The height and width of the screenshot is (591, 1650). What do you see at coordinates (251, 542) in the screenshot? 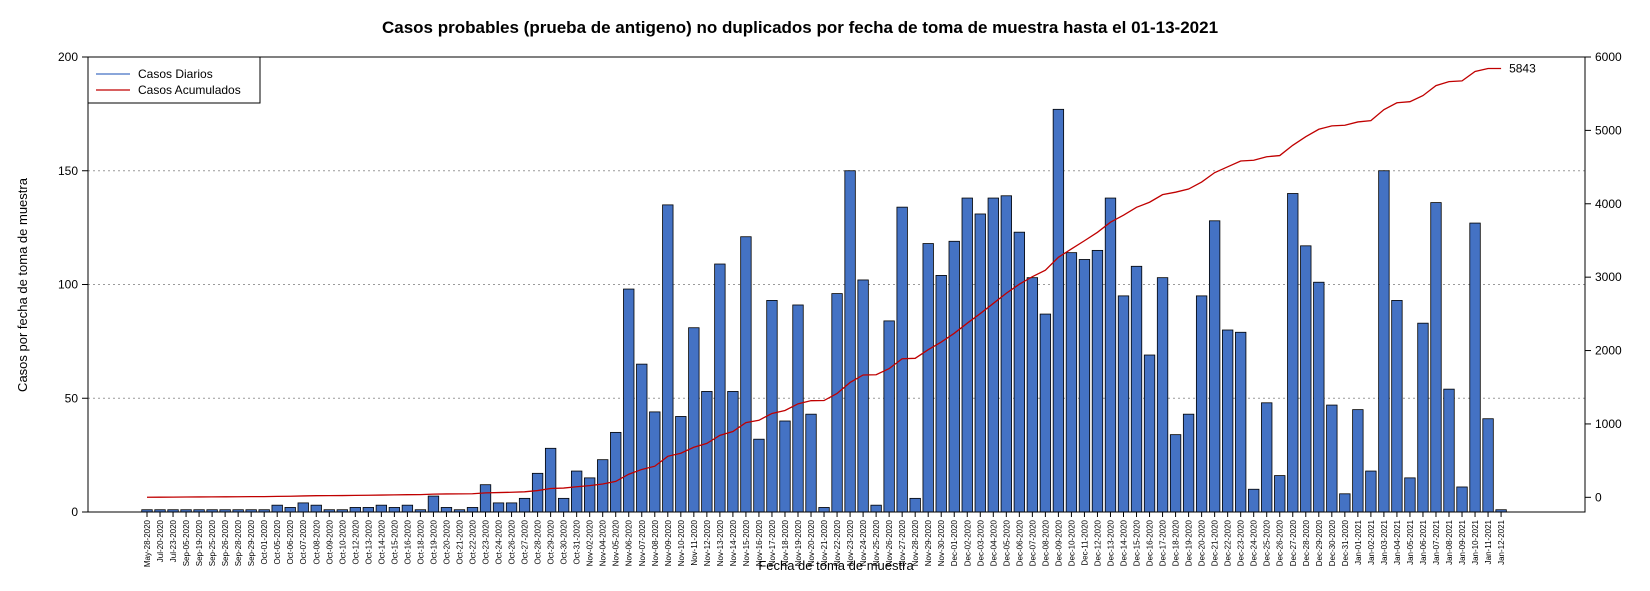
I see `x-tick-label: Sep-29-2020` at bounding box center [251, 542].